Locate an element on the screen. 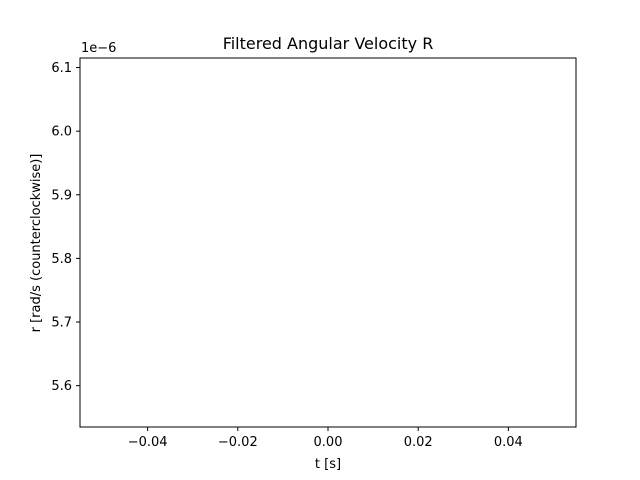  x-tick-label: −0.04 is located at coordinates (148, 442).